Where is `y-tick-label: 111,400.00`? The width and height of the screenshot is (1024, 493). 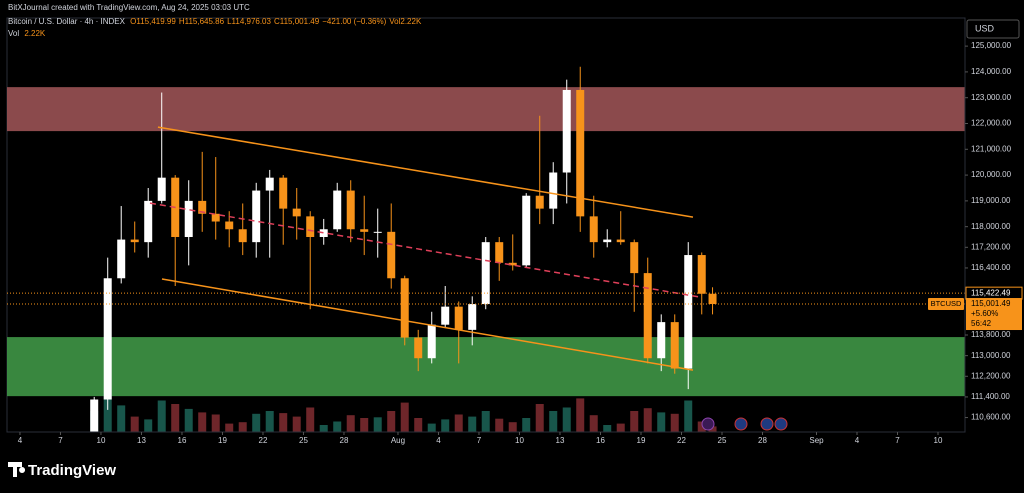 y-tick-label: 111,400.00 is located at coordinates (990, 396).